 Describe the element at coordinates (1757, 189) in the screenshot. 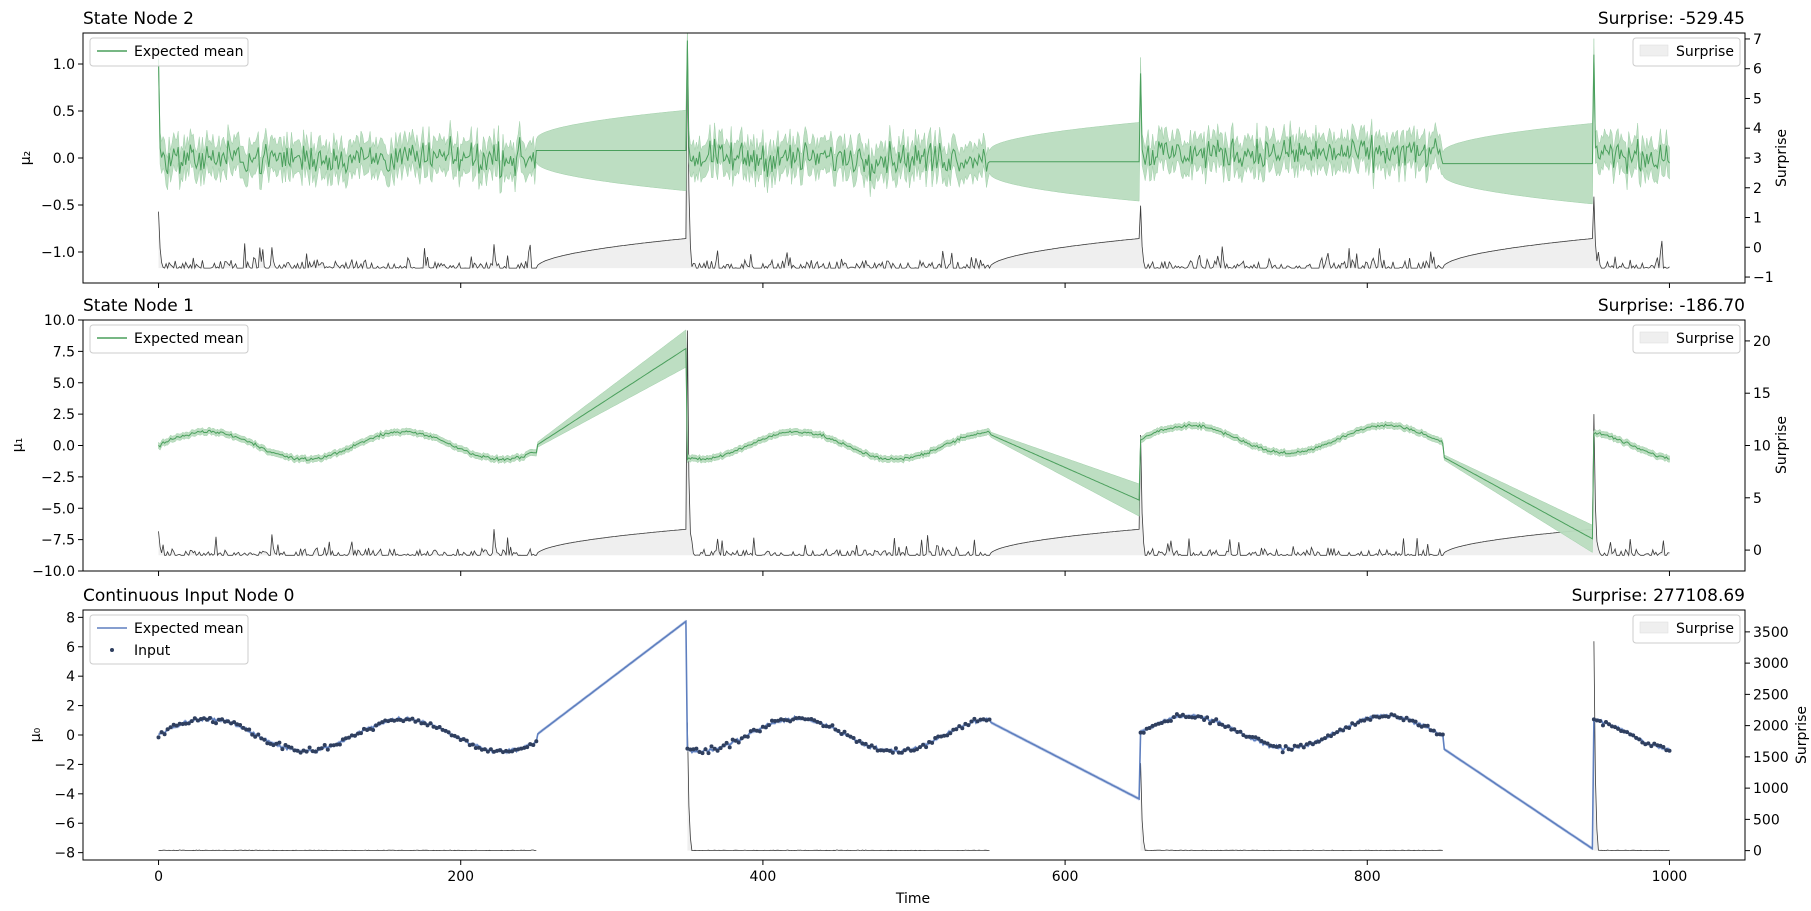

I see `y2-tick-label: 2` at that location.